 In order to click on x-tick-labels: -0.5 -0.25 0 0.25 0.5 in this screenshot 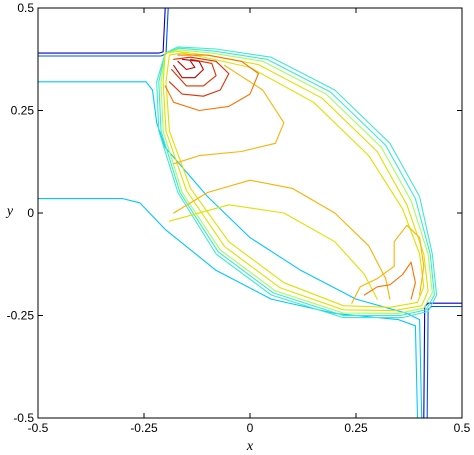, I will do `click(249, 428)`.